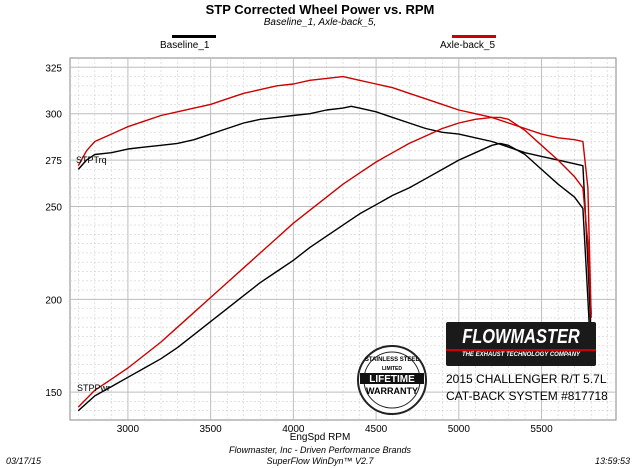 The image size is (640, 468). Describe the element at coordinates (320, 9) in the screenshot. I see `chart-title: STP Corrected Wheel Power vs. RPM` at that location.